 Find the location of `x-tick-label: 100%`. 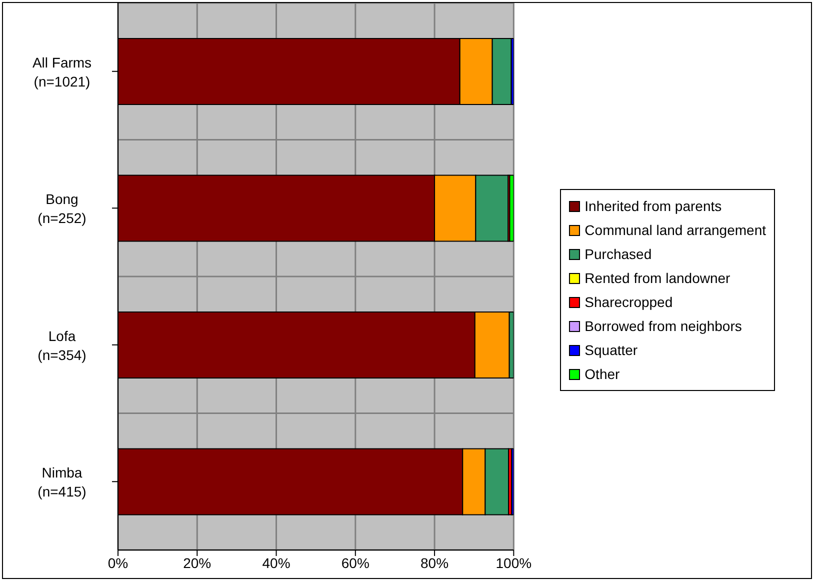

x-tick-label: 100% is located at coordinates (514, 562).